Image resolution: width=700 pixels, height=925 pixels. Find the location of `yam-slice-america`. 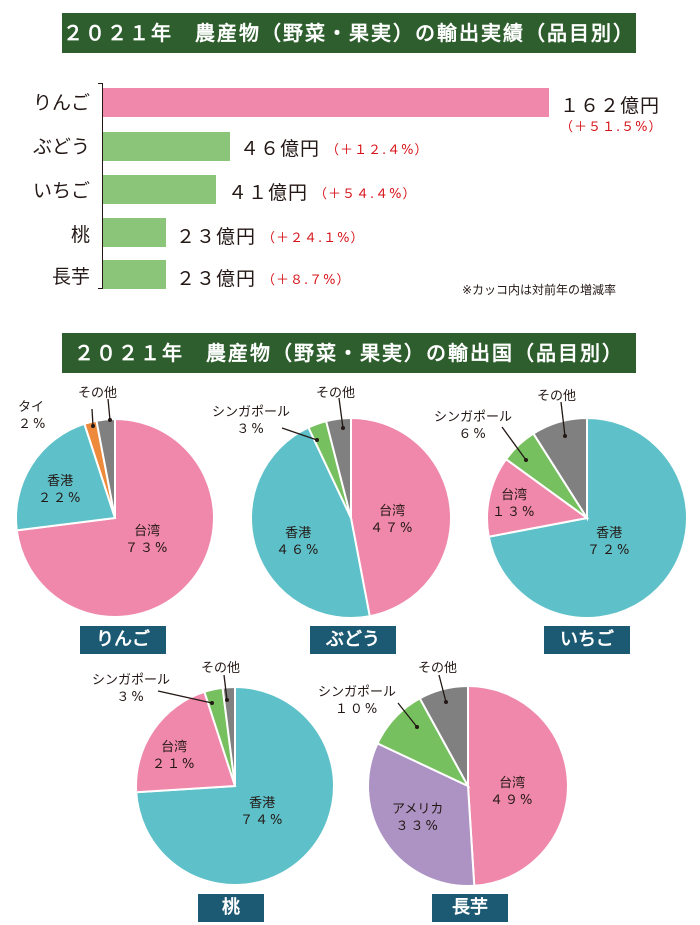

yam-slice-america is located at coordinates (421, 814).